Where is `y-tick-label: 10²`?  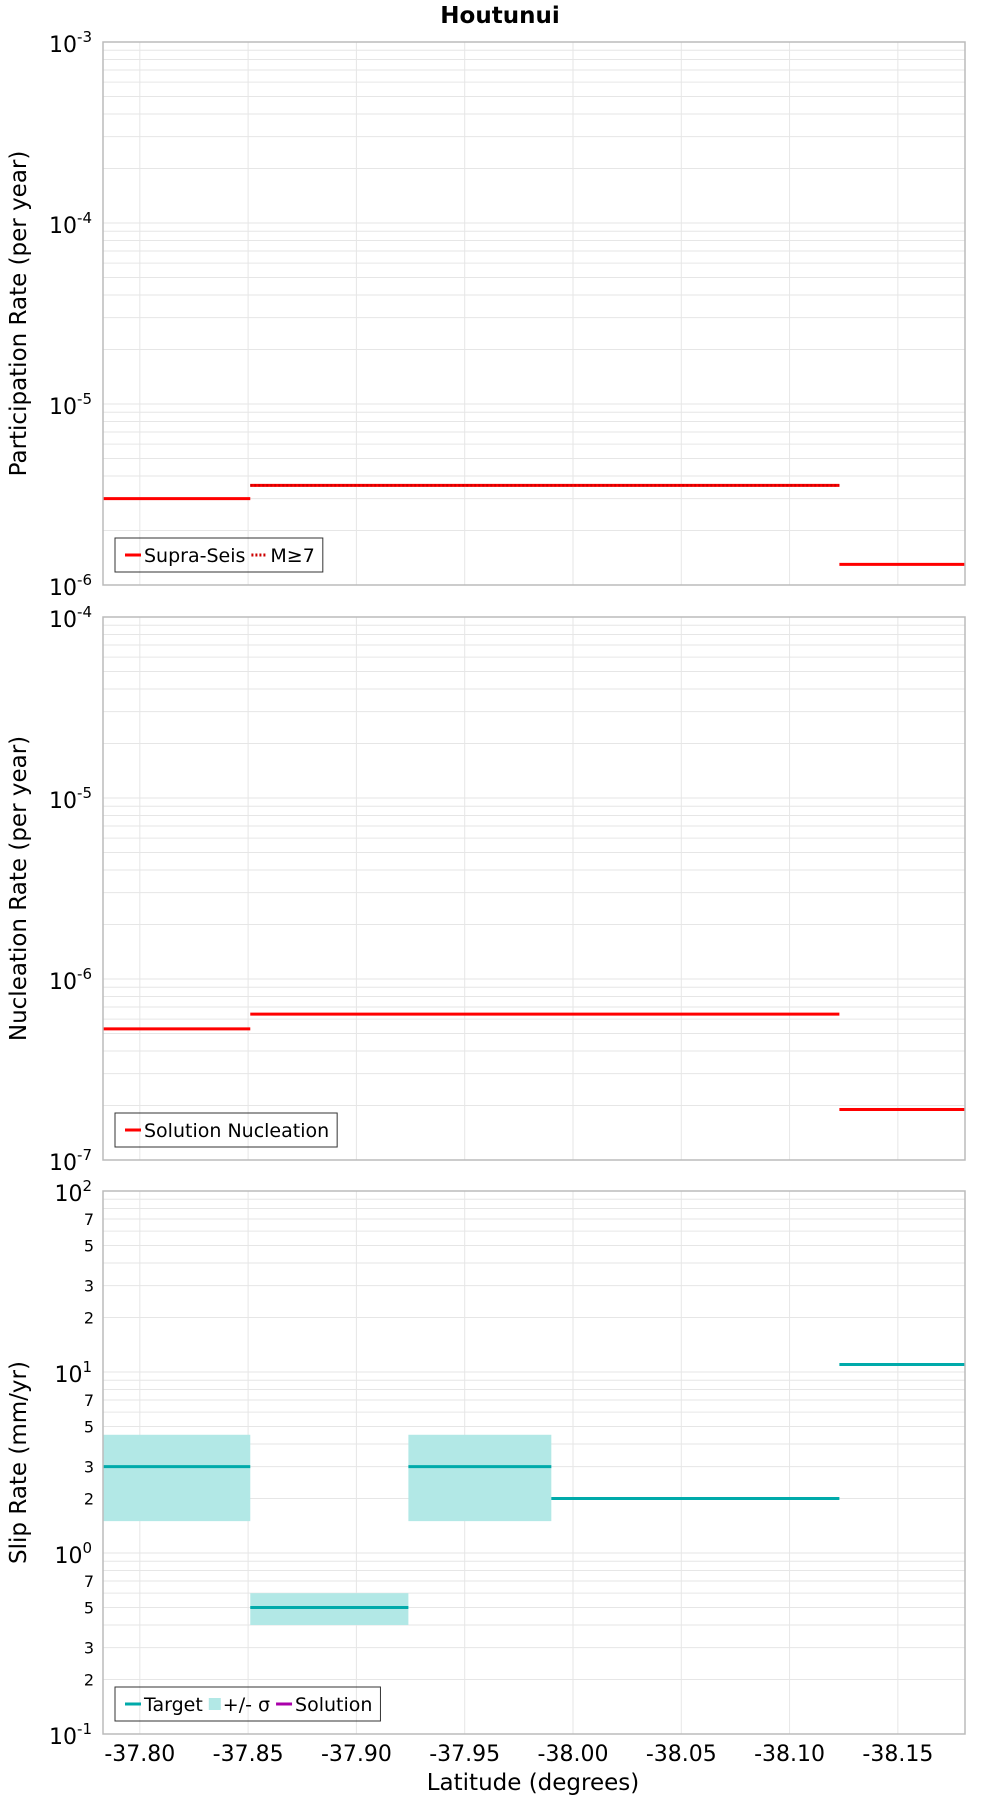
y-tick-label: 10² is located at coordinates (73, 1192).